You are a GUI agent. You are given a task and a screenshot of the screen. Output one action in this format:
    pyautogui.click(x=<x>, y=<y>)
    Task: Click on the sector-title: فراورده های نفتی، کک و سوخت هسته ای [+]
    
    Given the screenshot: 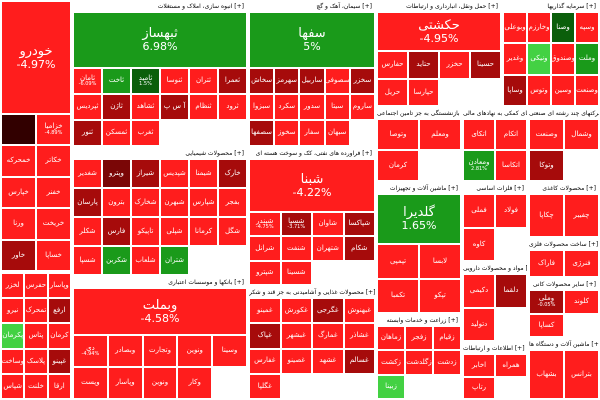 What is the action you would take?
    pyautogui.click(x=312, y=153)
    